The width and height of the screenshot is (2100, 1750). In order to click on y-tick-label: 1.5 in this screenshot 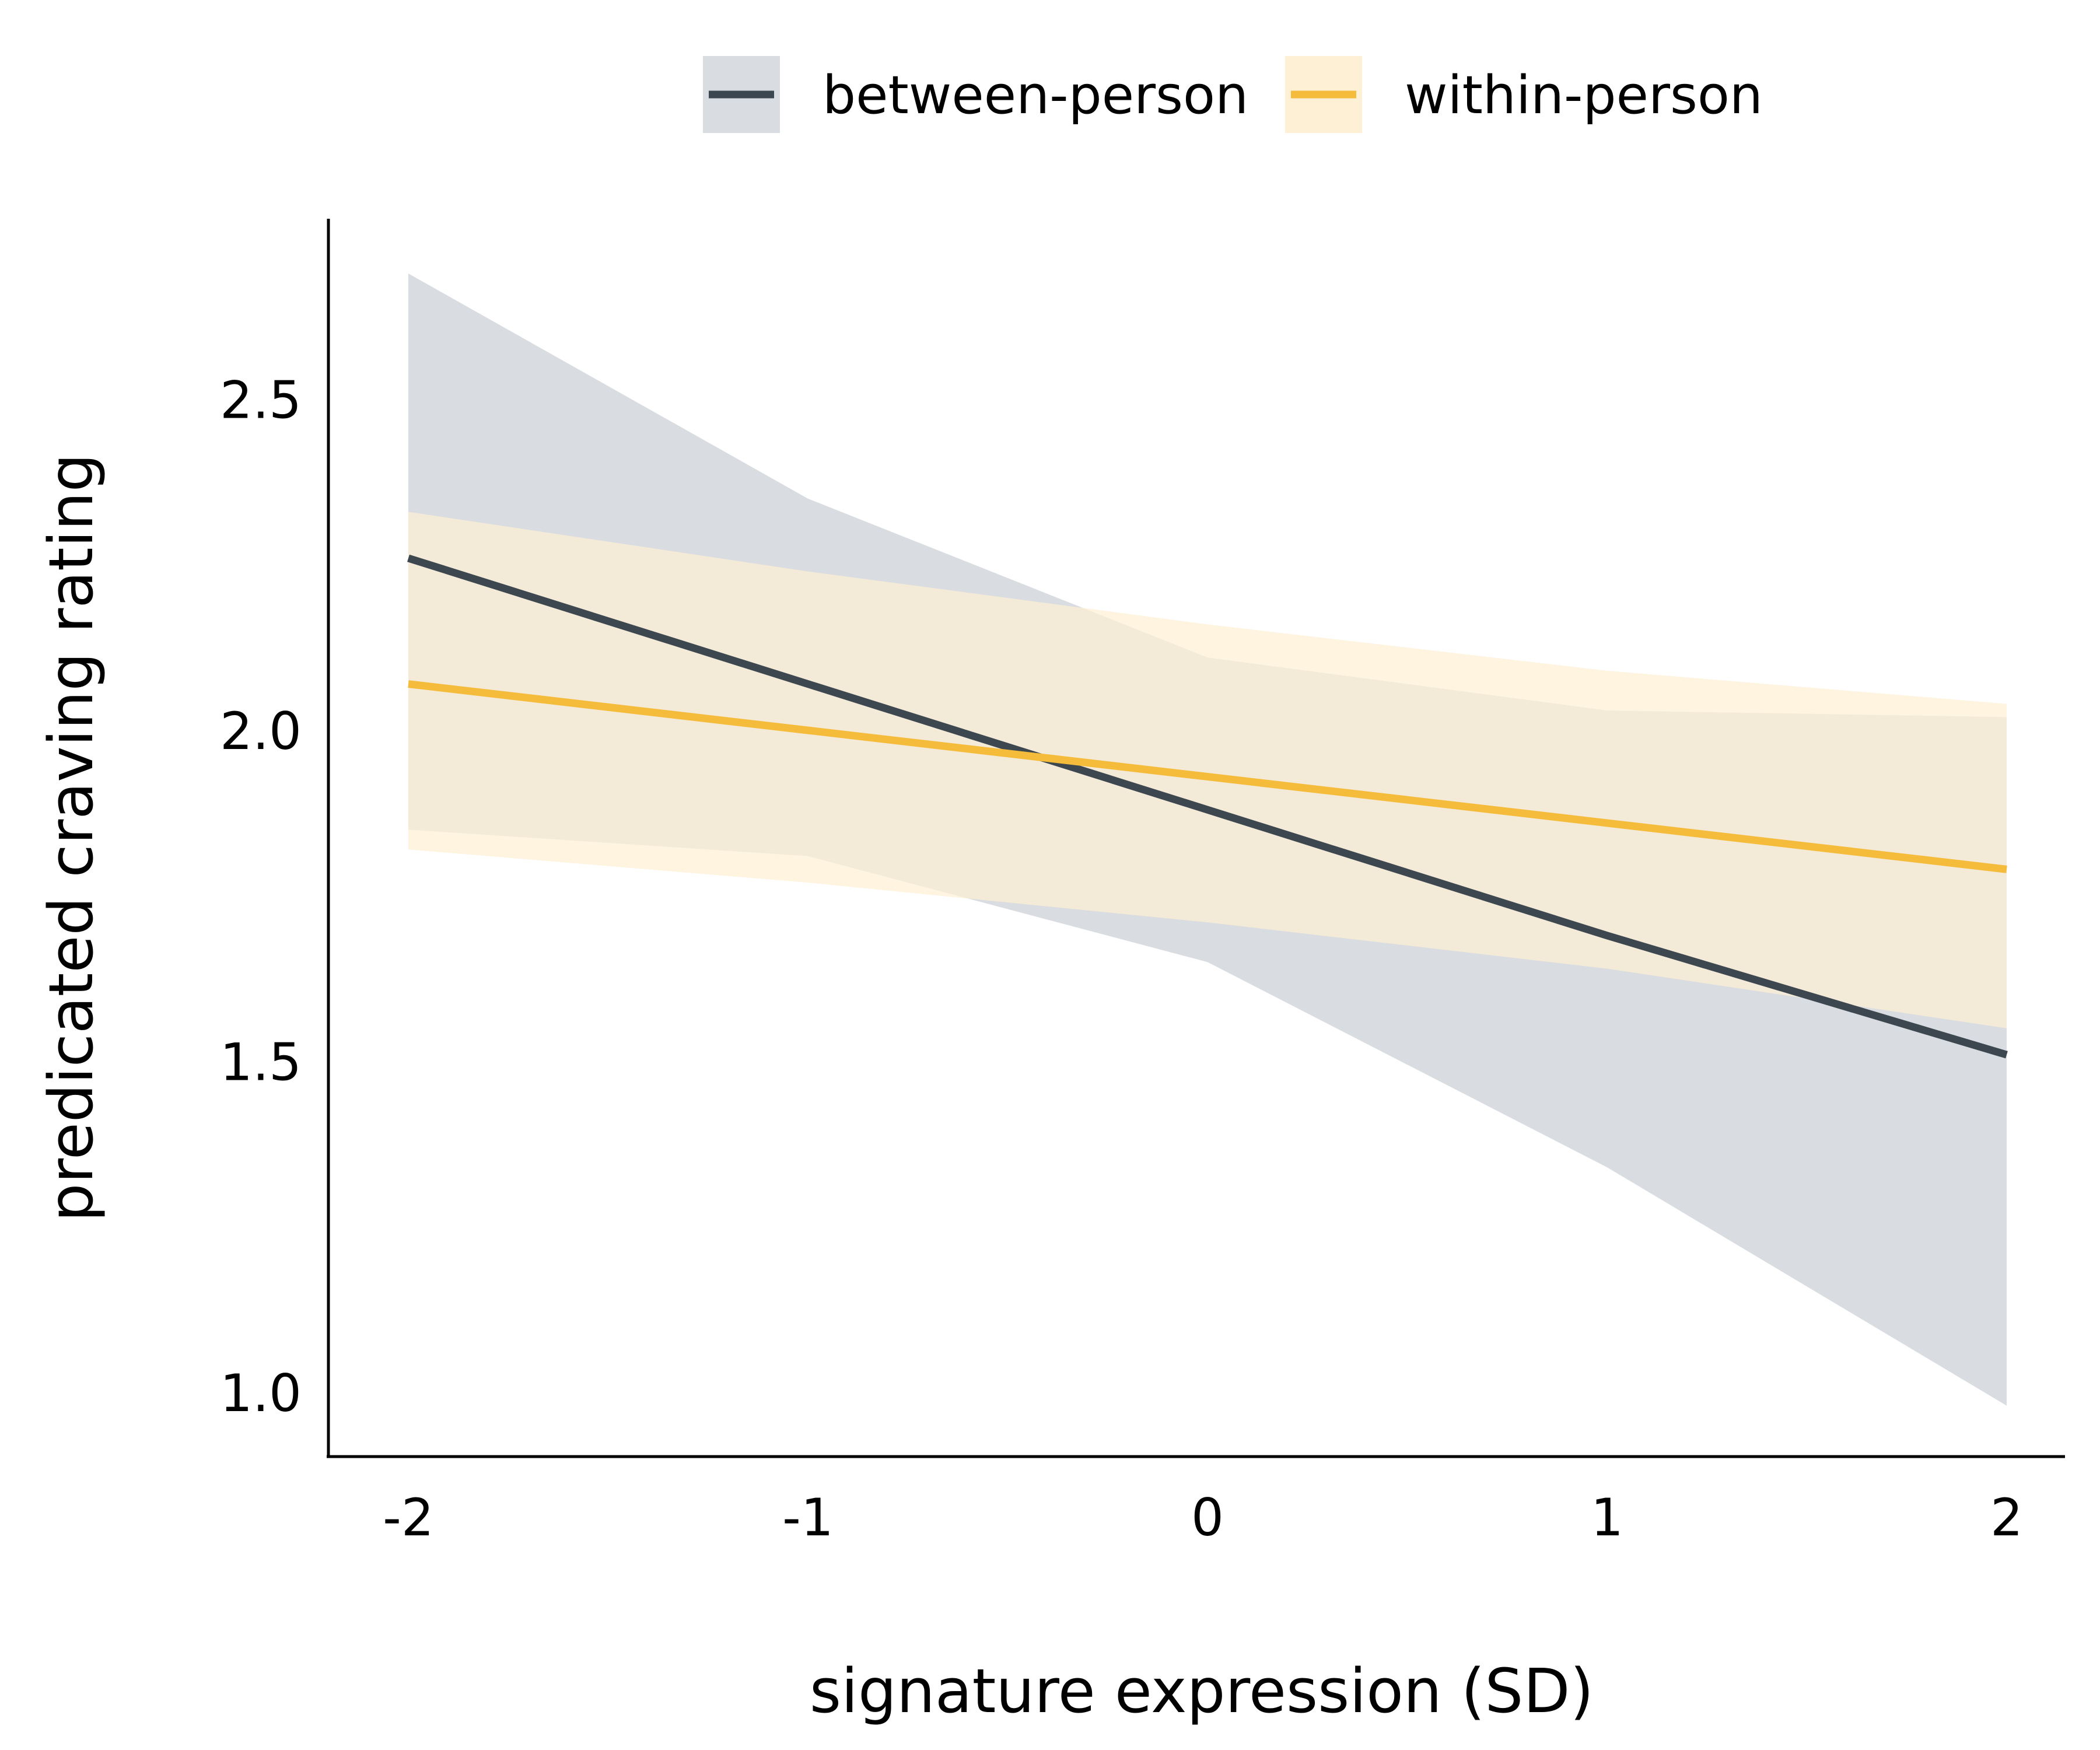, I will do `click(261, 1062)`.